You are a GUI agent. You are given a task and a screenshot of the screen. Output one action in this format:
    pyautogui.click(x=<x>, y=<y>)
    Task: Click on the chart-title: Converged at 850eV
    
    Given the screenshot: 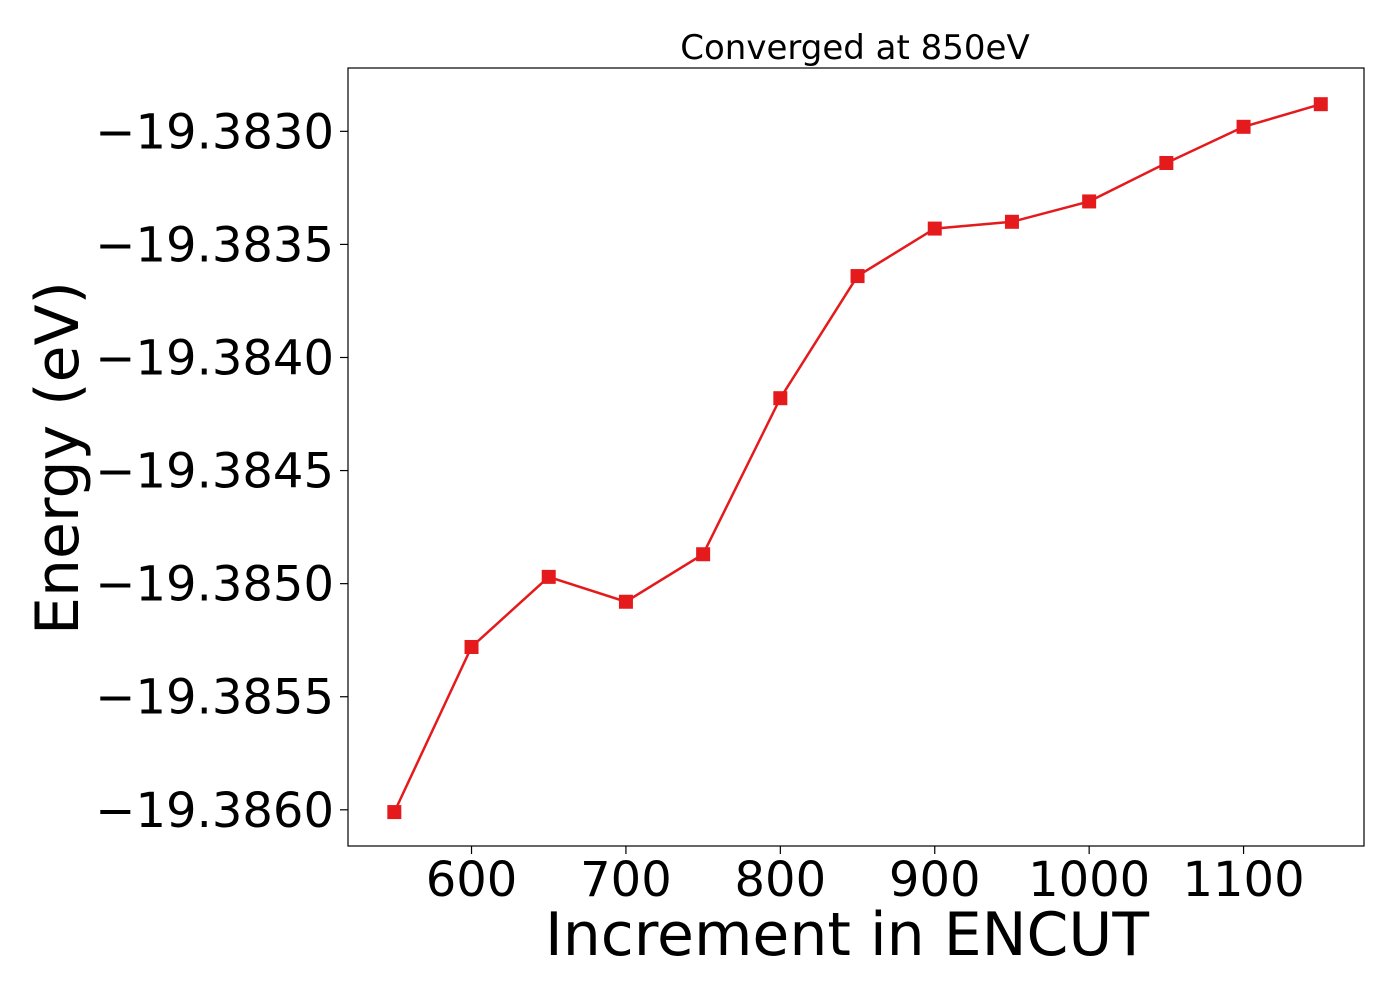 What is the action you would take?
    pyautogui.click(x=854, y=48)
    